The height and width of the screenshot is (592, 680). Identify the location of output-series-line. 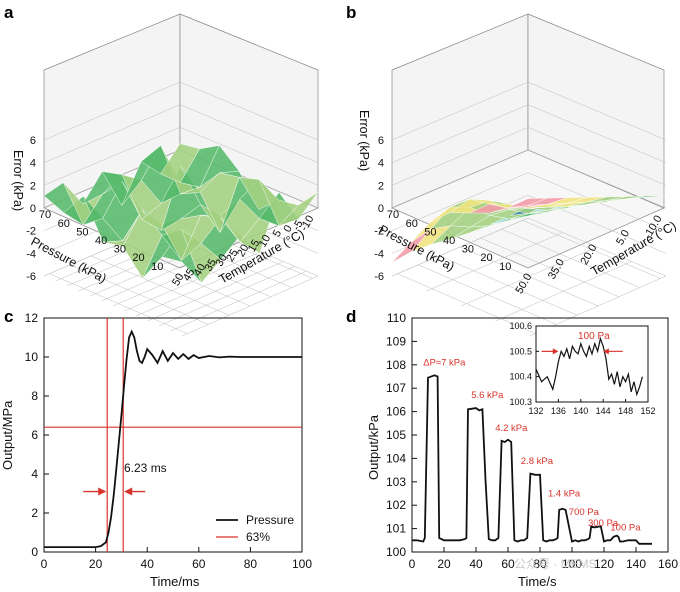
(532, 459).